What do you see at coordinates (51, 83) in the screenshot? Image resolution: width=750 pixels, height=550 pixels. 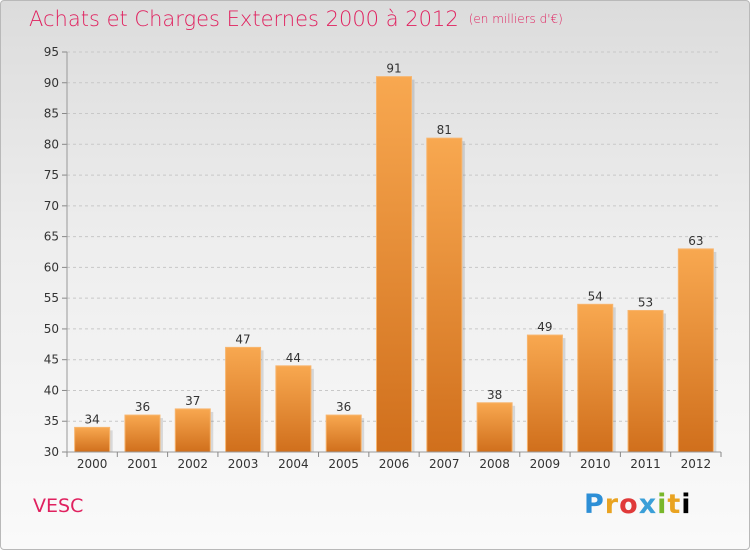 I see `y-tick-label: 90` at bounding box center [51, 83].